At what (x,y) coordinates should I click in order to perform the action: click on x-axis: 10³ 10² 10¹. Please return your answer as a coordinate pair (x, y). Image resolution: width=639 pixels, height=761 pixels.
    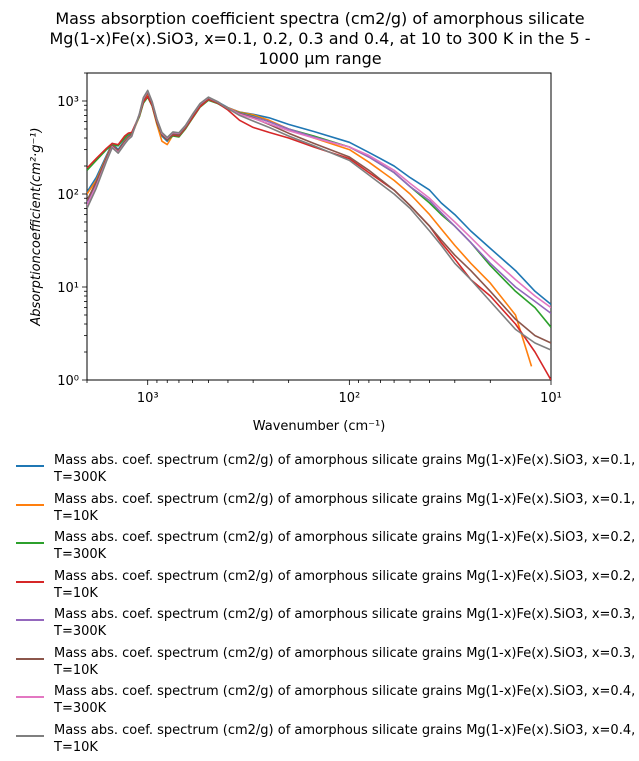
    Looking at the image, I should click on (324, 393).